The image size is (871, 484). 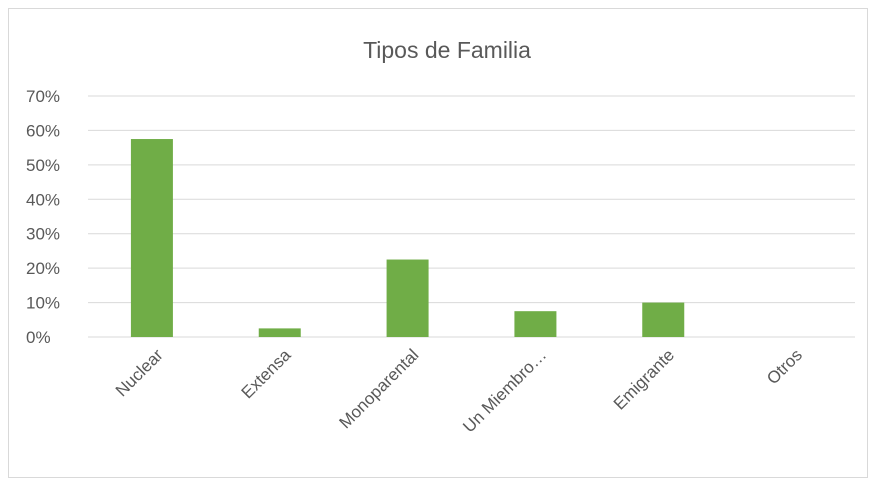 I want to click on y-tick-label: 20%, so click(x=43, y=268).